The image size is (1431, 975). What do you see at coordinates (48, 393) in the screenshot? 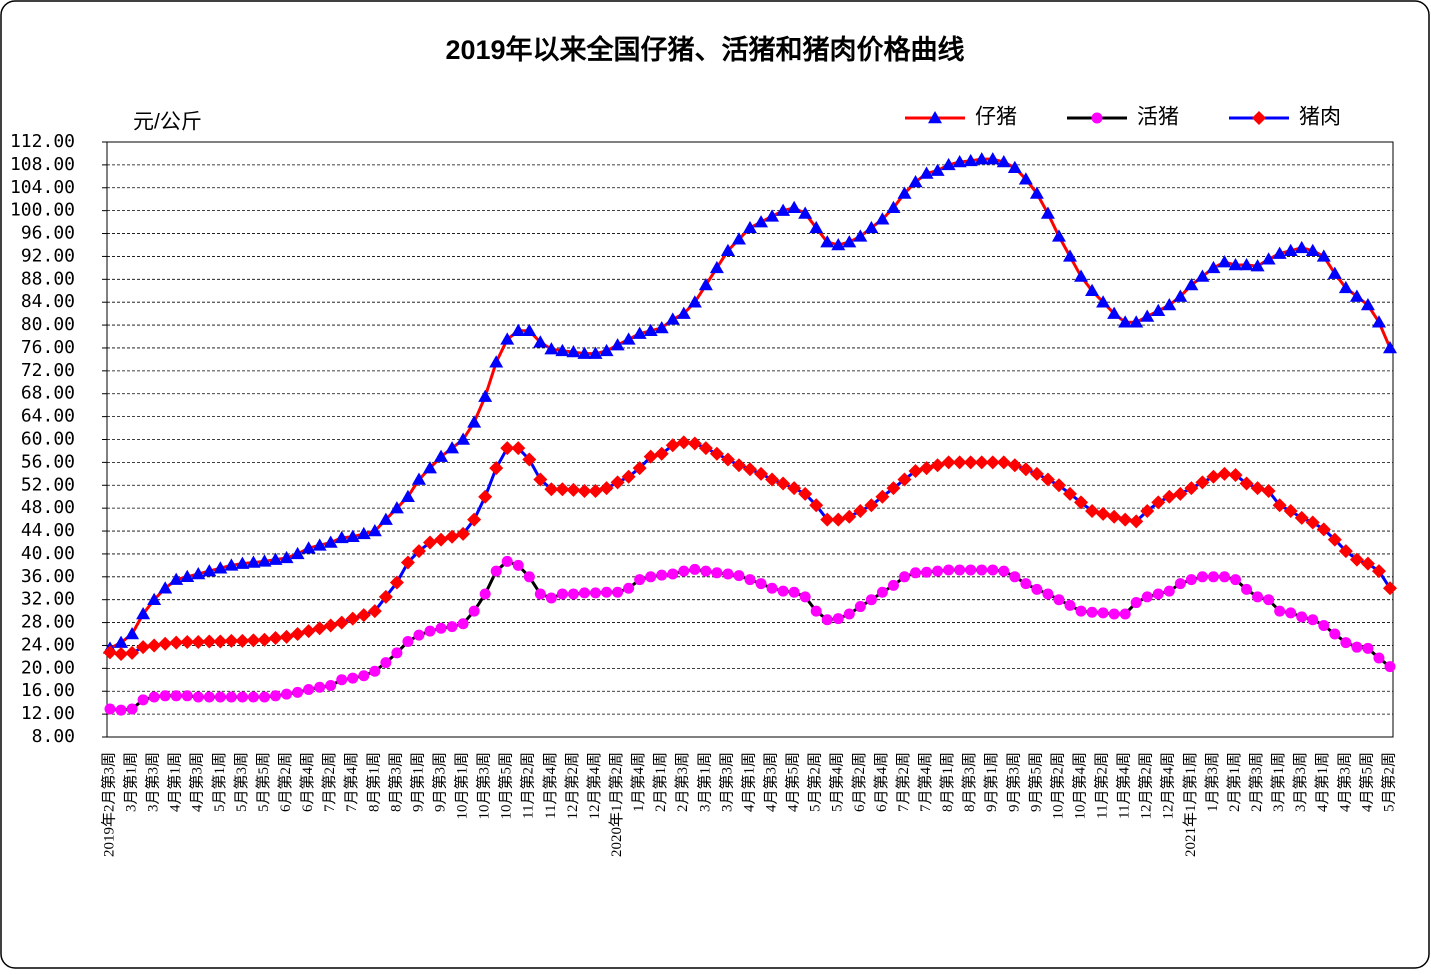
I see `y-tick-label: 68.00` at bounding box center [48, 393].